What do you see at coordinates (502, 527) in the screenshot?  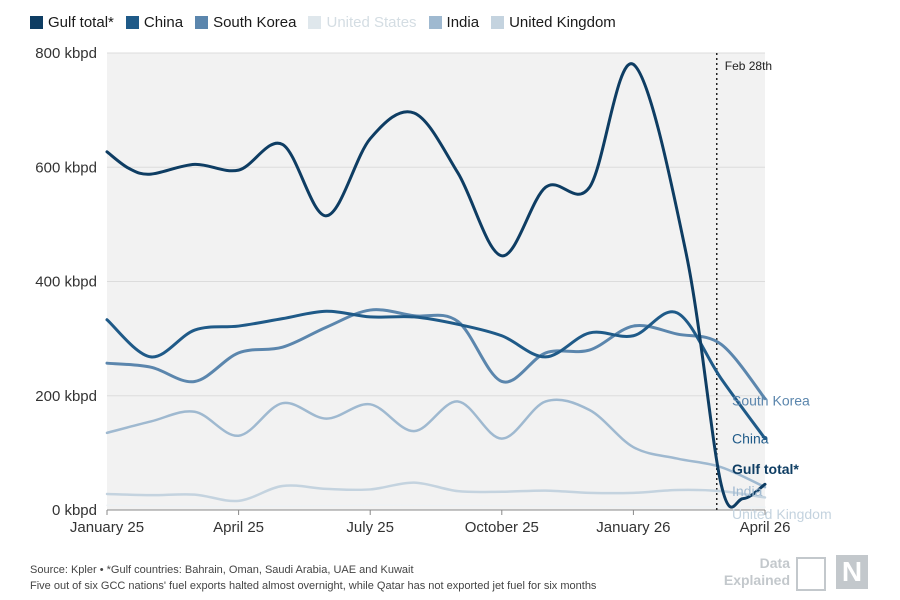 I see `x-tick-label: October 25` at bounding box center [502, 527].